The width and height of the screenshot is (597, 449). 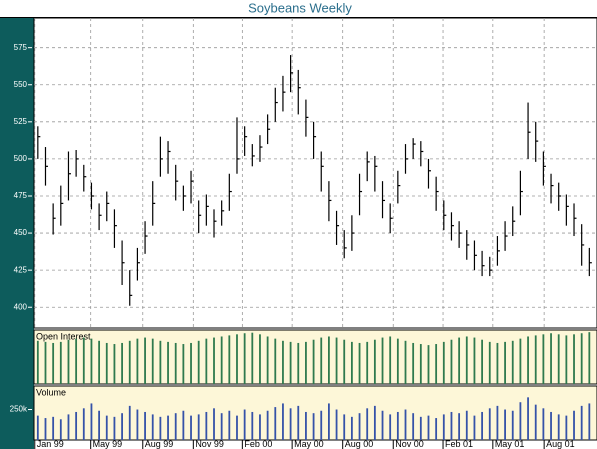 What do you see at coordinates (309, 444) in the screenshot?
I see `x-tick-label: May 00` at bounding box center [309, 444].